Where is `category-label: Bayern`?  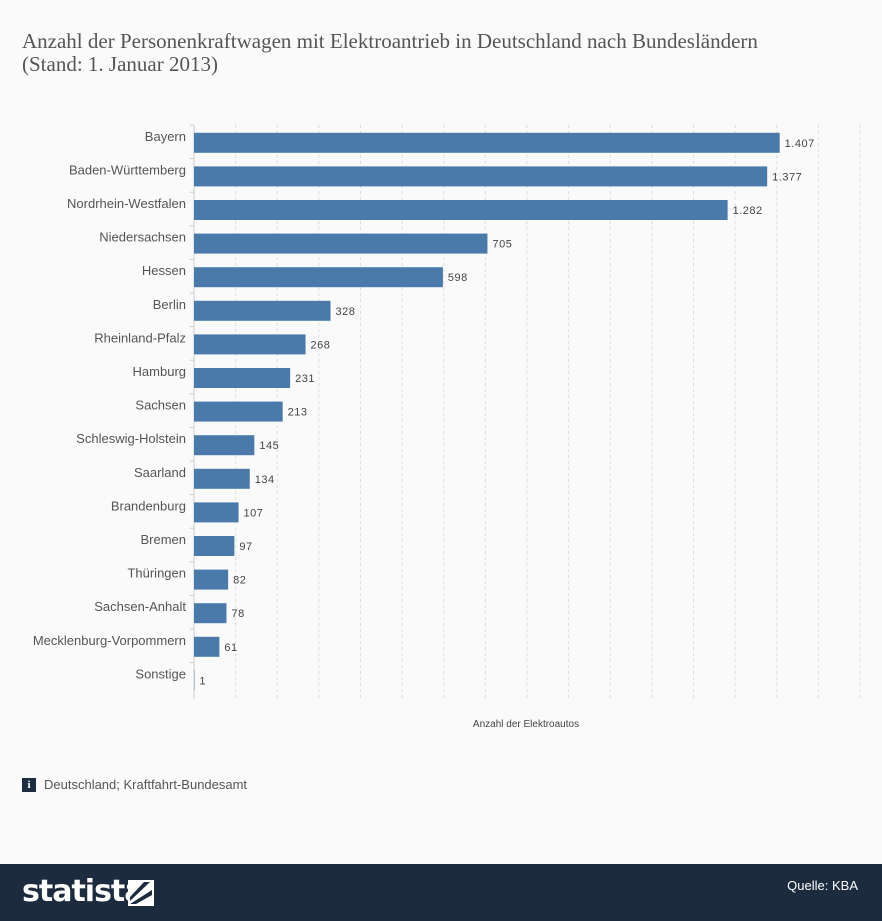
category-label: Bayern is located at coordinates (165, 136).